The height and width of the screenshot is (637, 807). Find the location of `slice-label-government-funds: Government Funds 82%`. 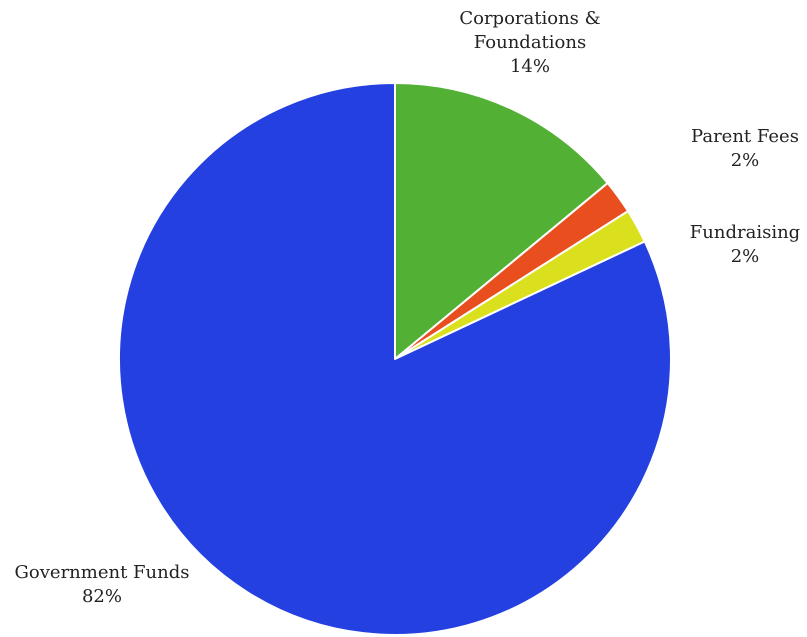

slice-label-government-funds: Government Funds 82% is located at coordinates (102, 584).